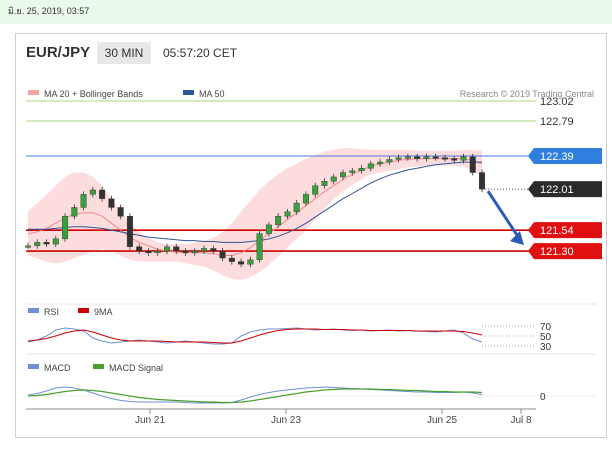  What do you see at coordinates (517, 238) in the screenshot?
I see `forecast-arrow-head` at bounding box center [517, 238].